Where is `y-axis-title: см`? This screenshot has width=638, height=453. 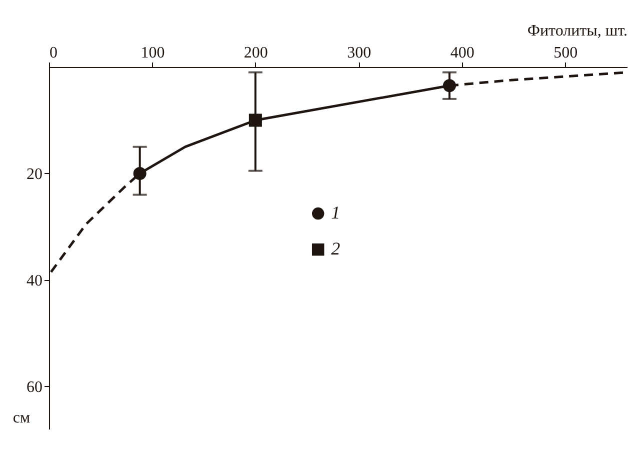 y-axis-title: см is located at coordinates (21, 418).